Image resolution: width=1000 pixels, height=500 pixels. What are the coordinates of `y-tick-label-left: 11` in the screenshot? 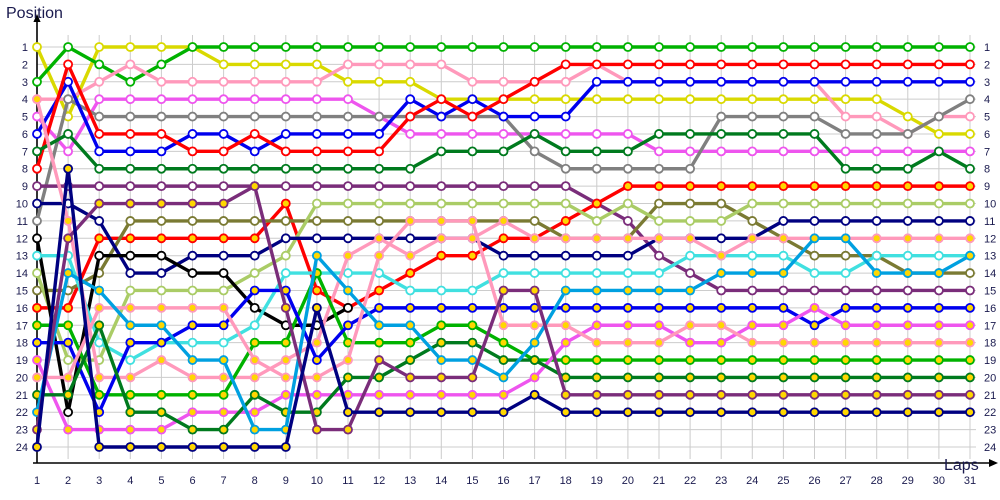 It's located at (22, 222).